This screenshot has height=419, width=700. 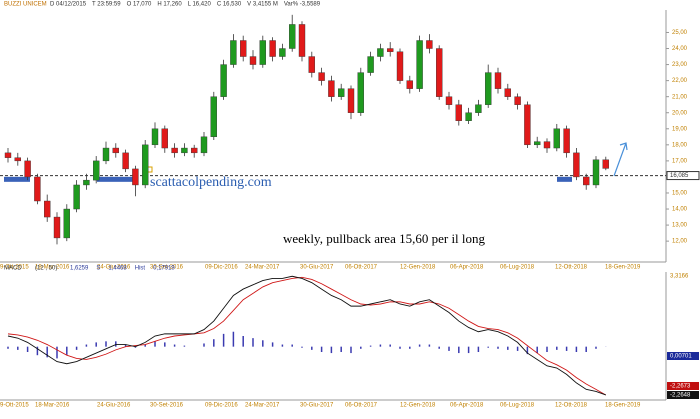 What do you see at coordinates (167, 268) in the screenshot?
I see `x-tick-label: 30-Set-2016` at bounding box center [167, 268].